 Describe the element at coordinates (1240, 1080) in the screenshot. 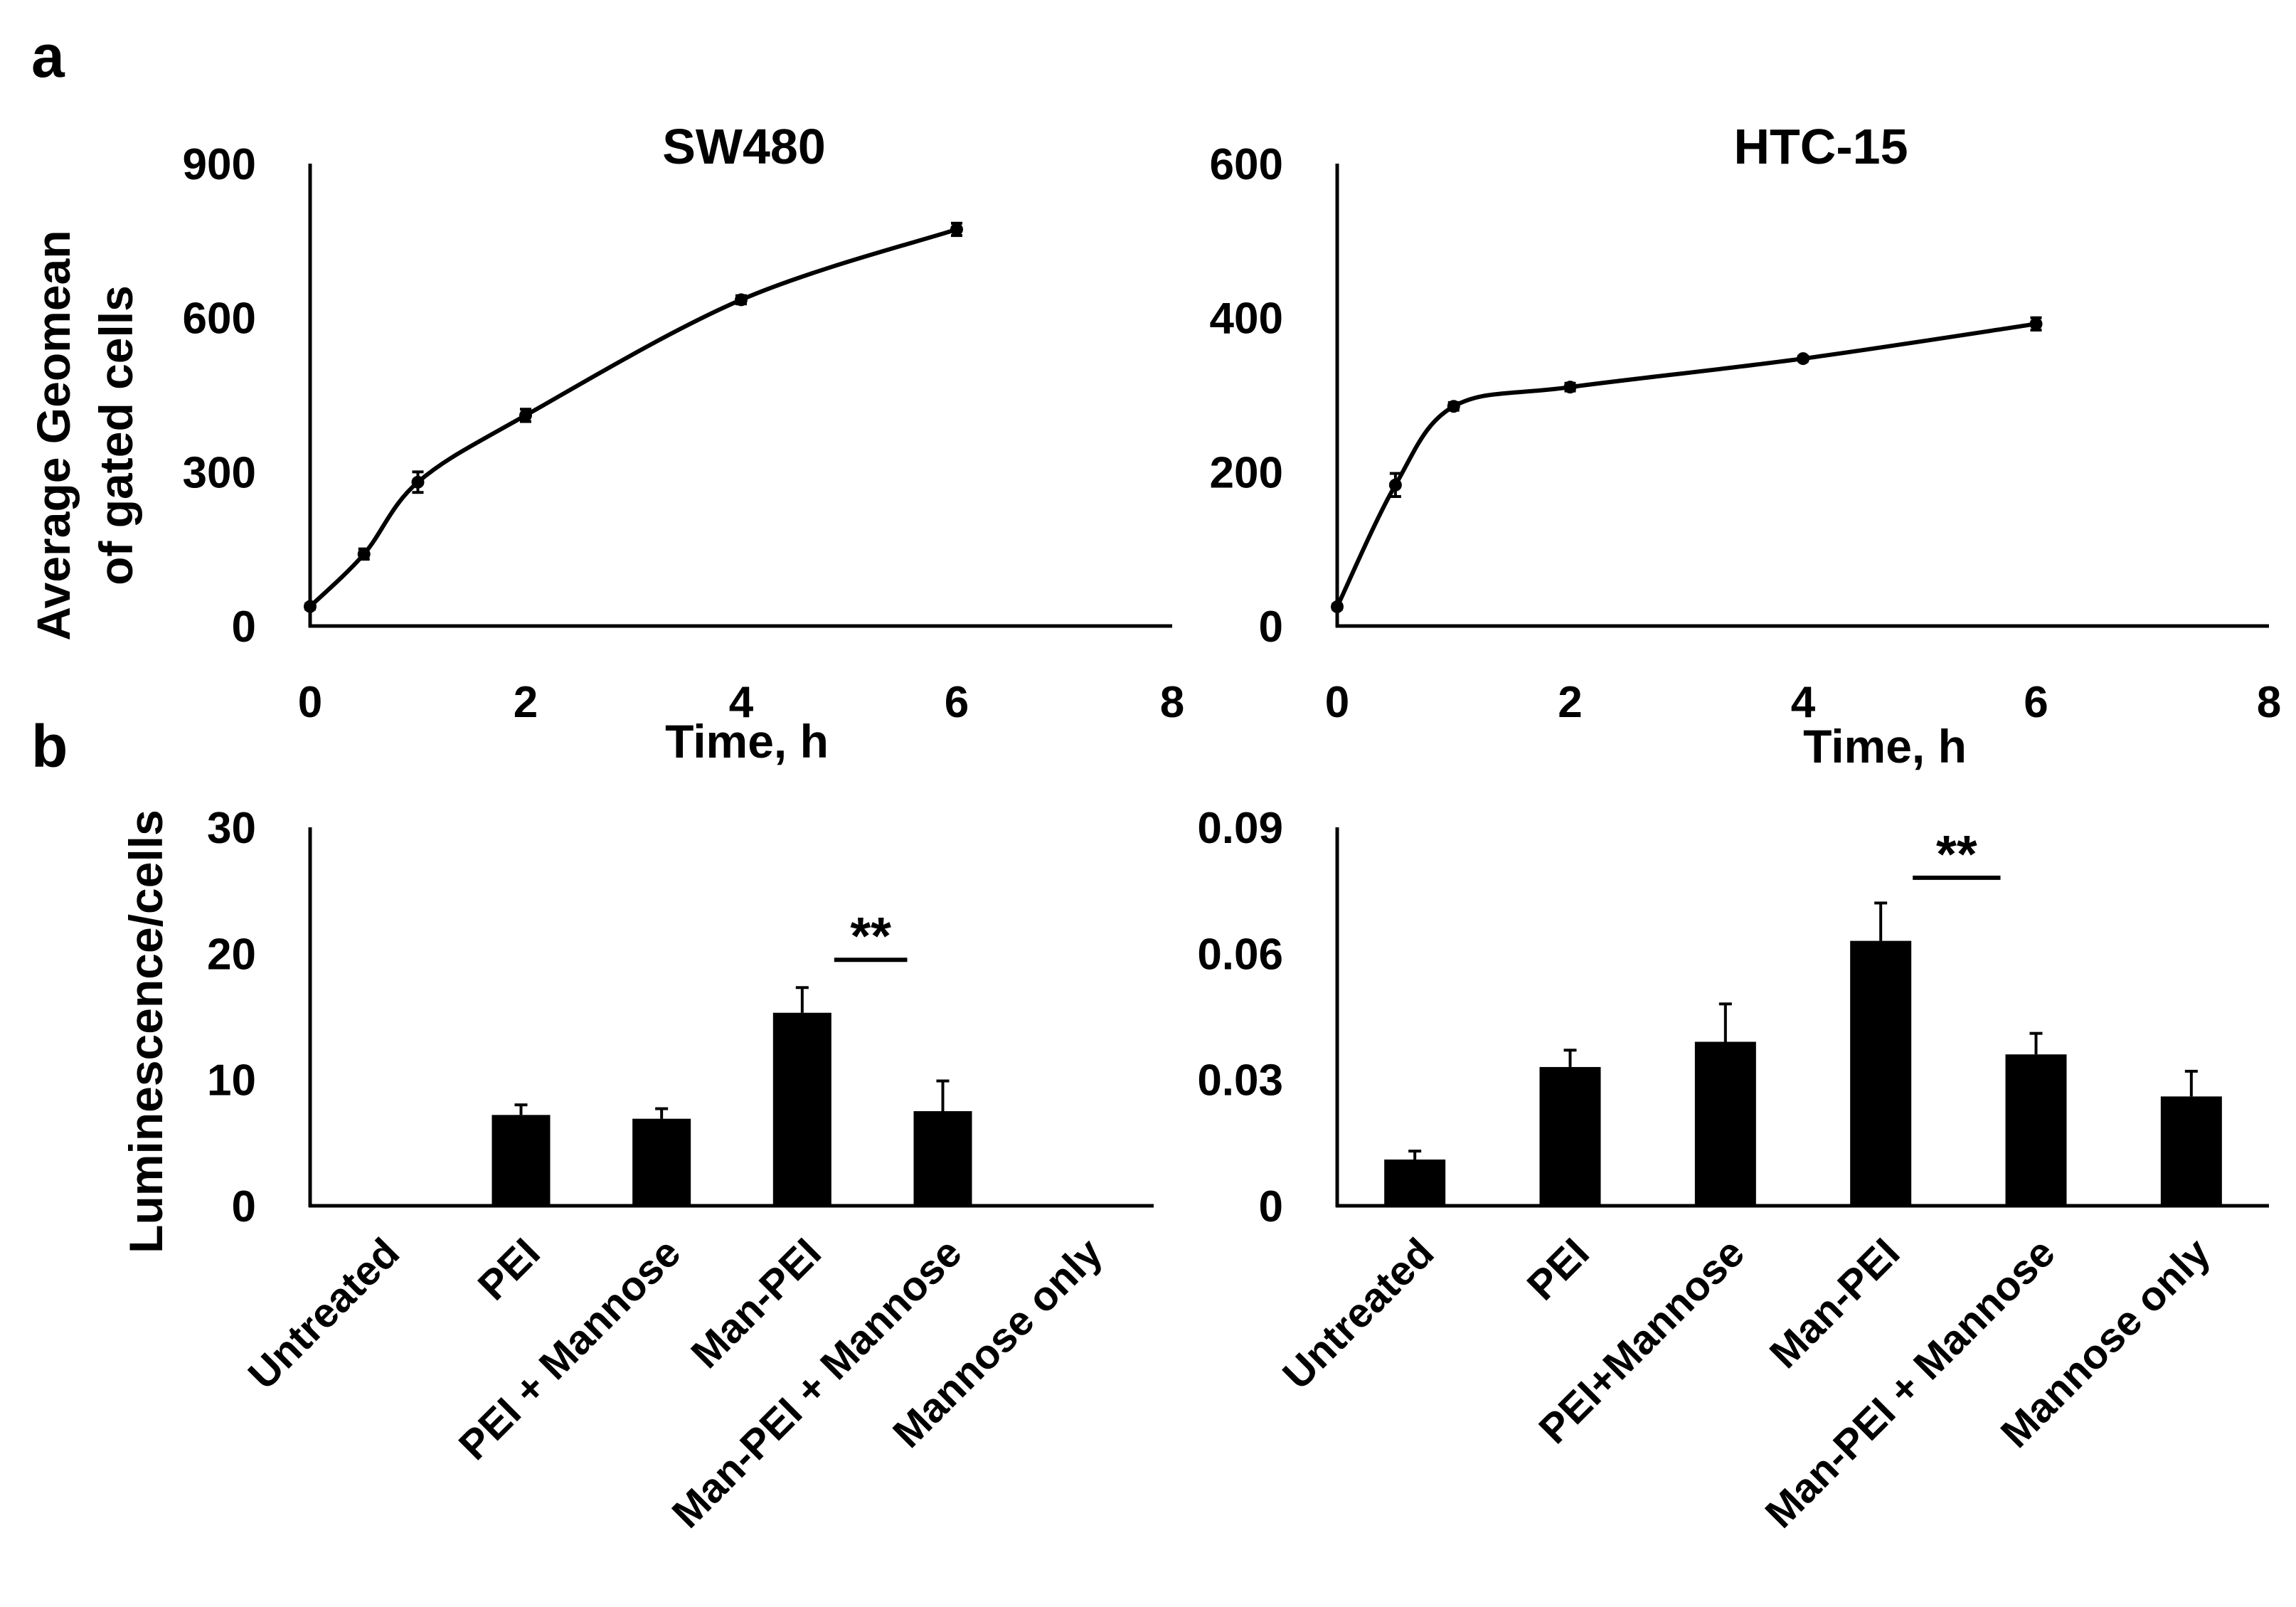

I see `y-tick-label: 0.03` at that location.